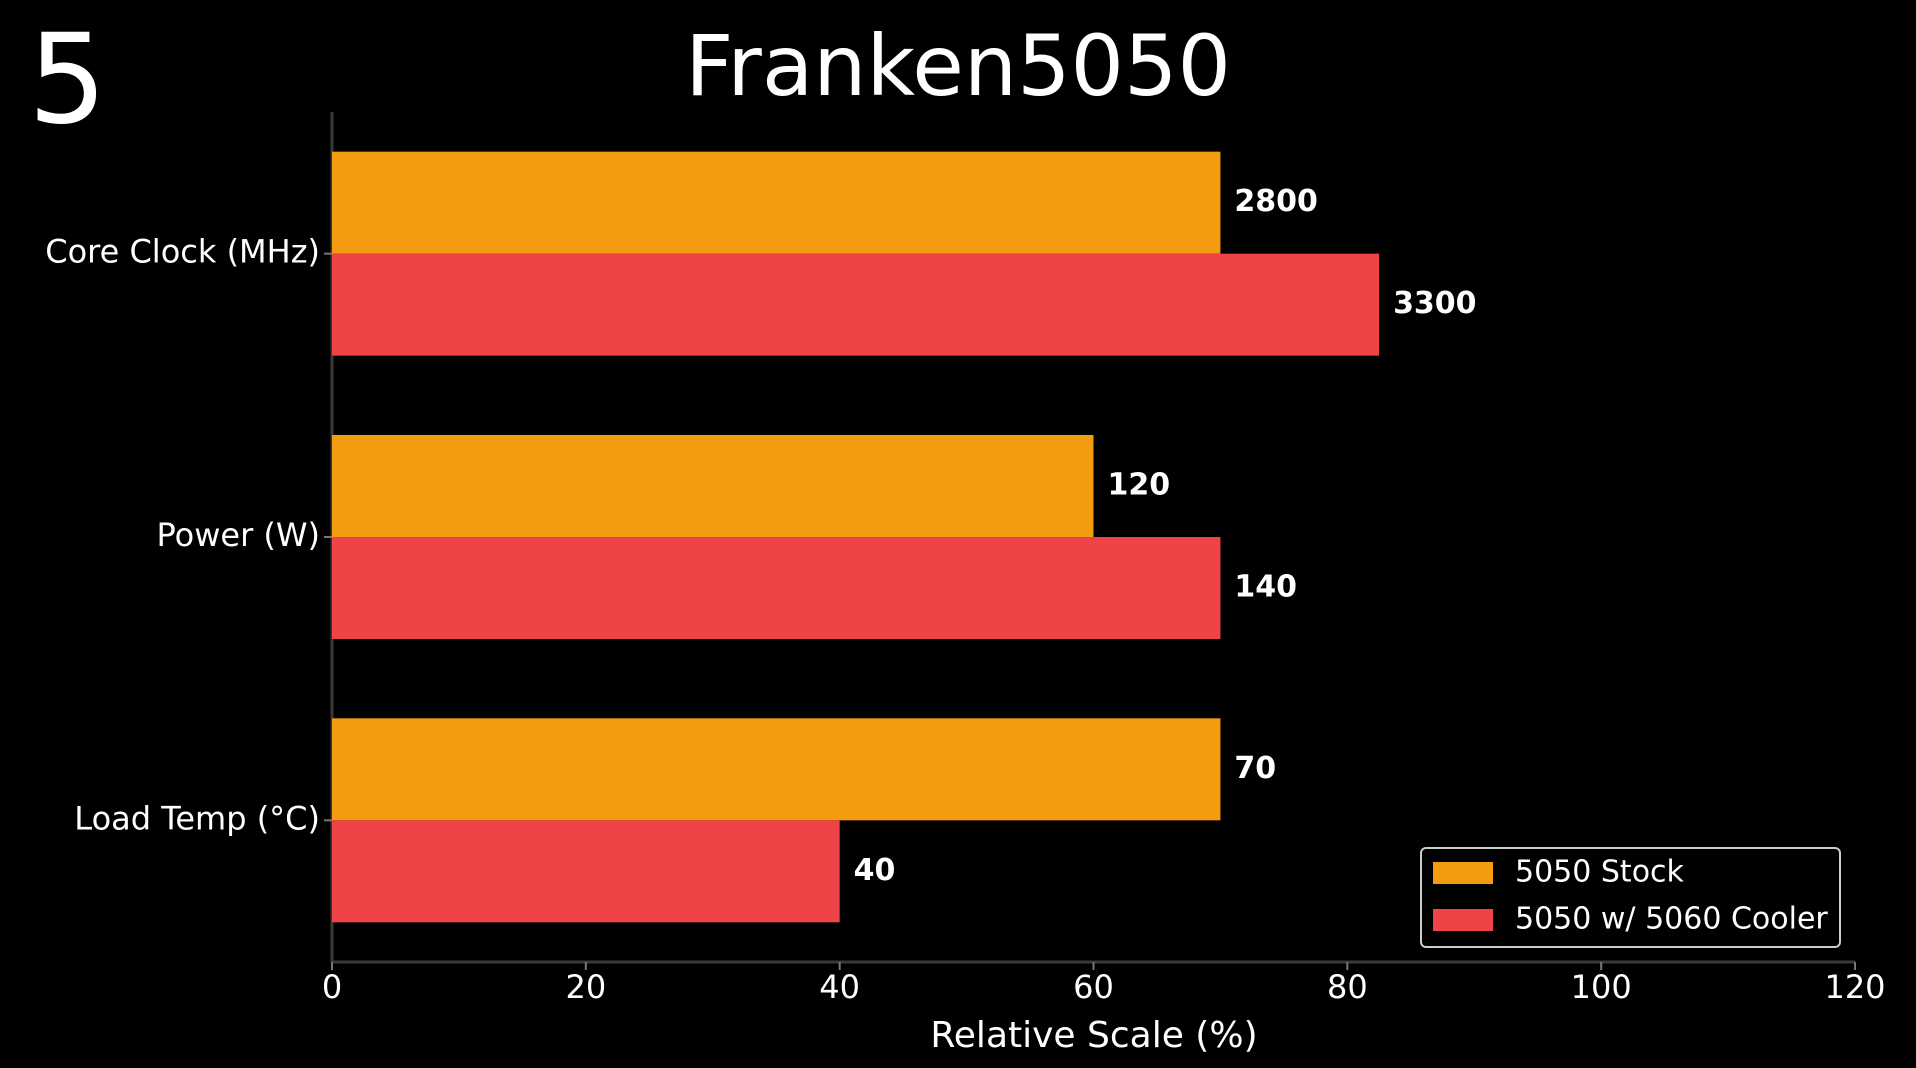 The width and height of the screenshot is (1916, 1068). Describe the element at coordinates (875, 870) in the screenshot. I see `data-label: 40` at that location.